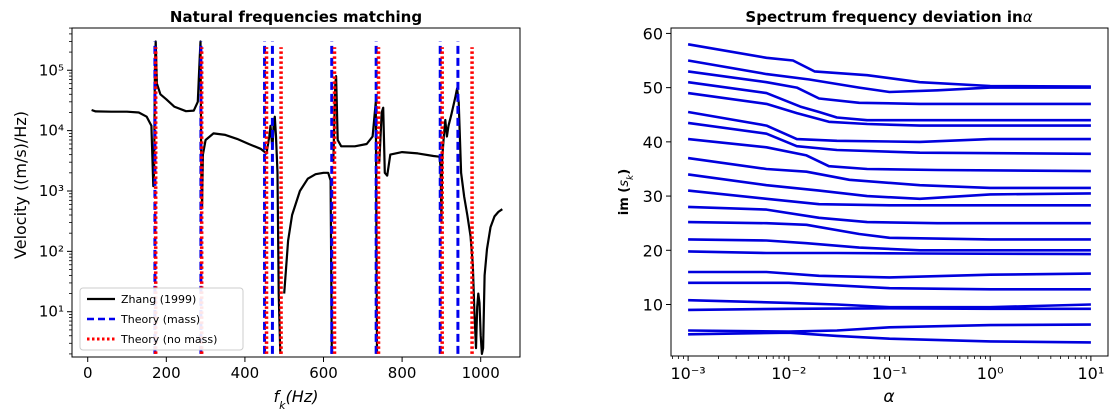 Image resolution: width=1117 pixels, height=410 pixels. What do you see at coordinates (291, 369) in the screenshot?
I see `left-x-ticks: 0 200 400 600 800 1000` at bounding box center [291, 369].